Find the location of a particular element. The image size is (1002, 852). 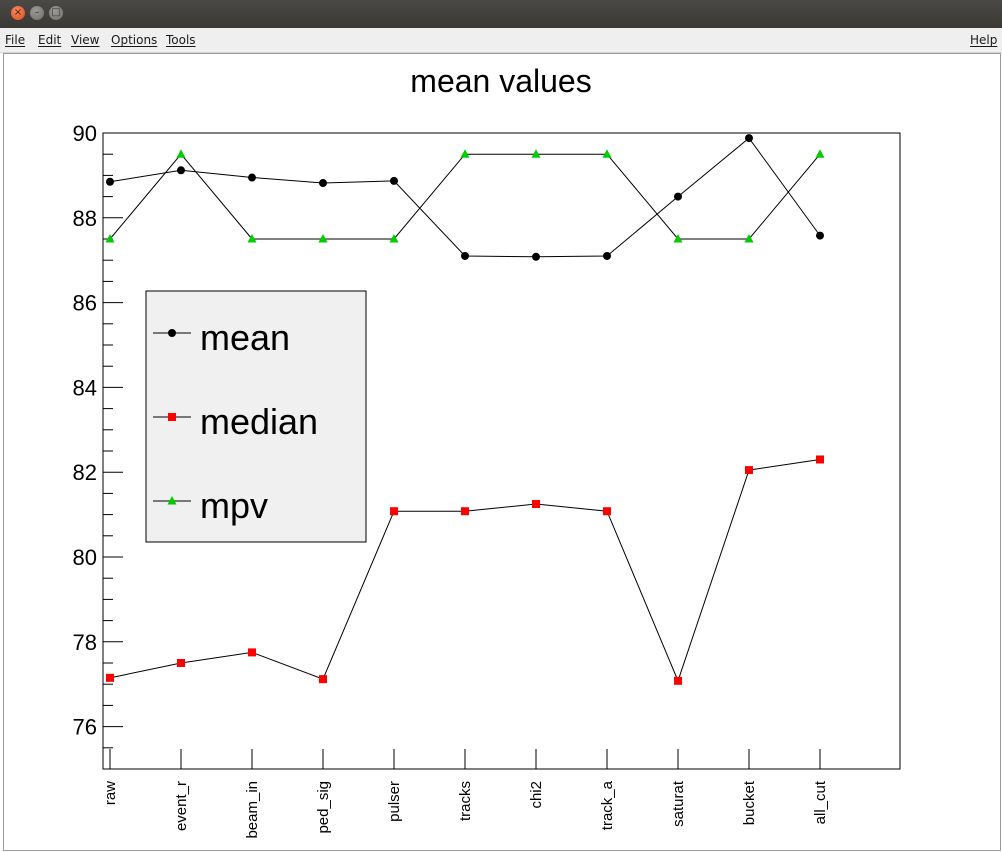

x-tick-label: chi2 is located at coordinates (536, 795).